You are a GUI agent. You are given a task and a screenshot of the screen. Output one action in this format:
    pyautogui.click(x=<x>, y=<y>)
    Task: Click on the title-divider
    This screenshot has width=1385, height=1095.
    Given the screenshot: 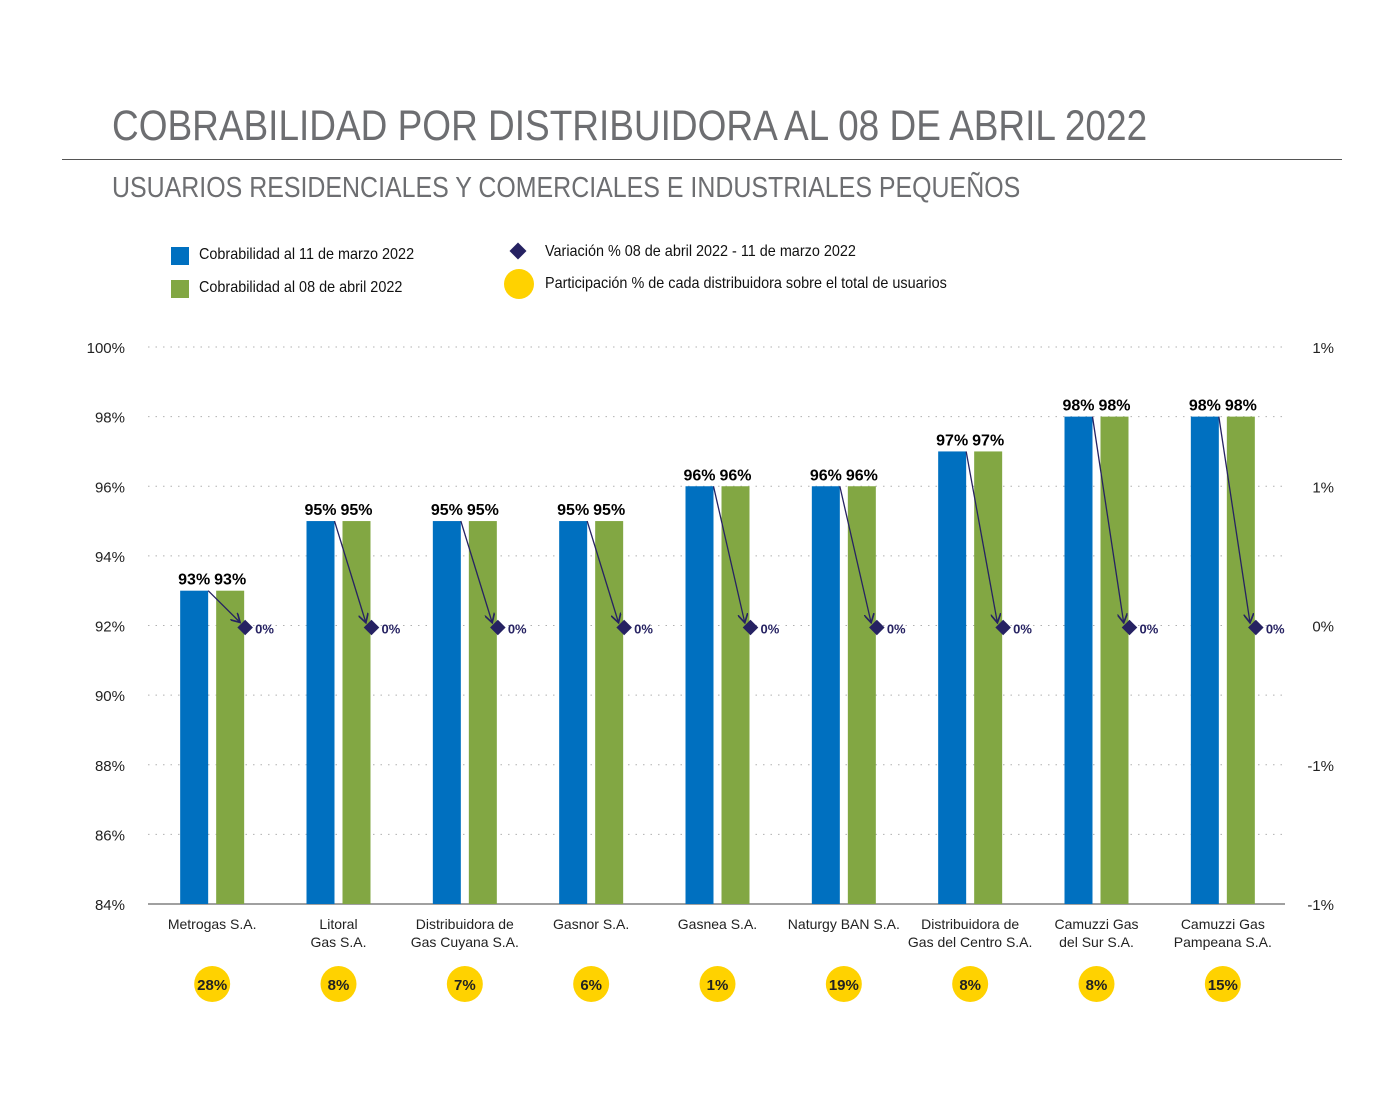 What is the action you would take?
    pyautogui.click(x=702, y=159)
    